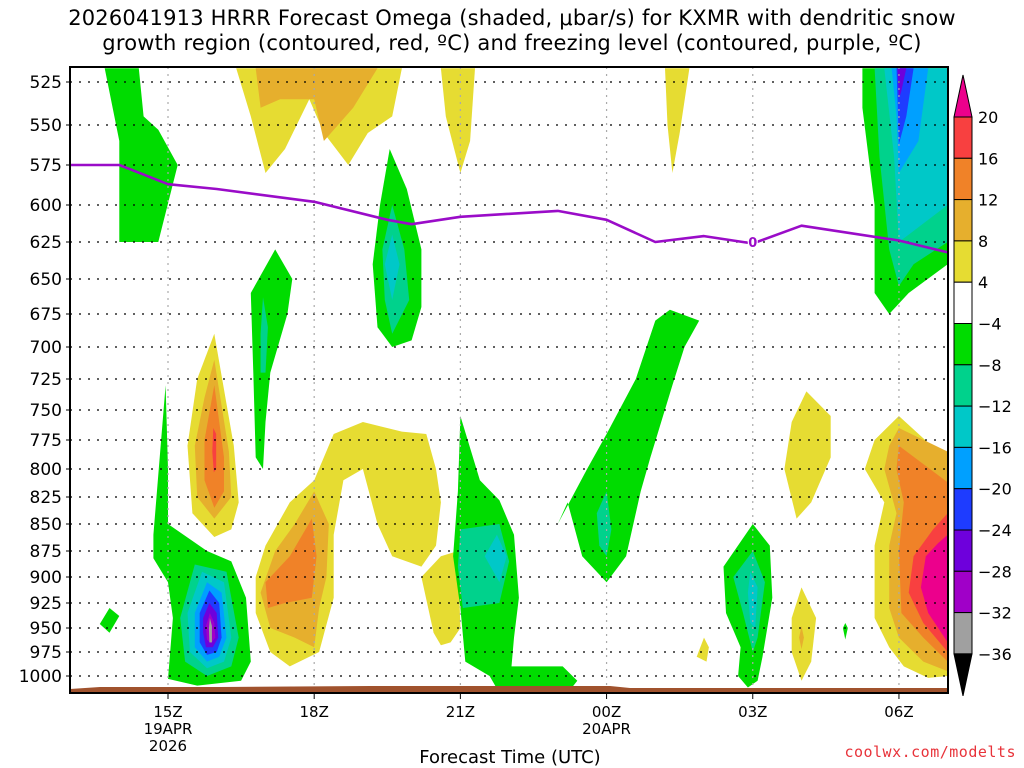 Image resolution: width=1024 pixels, height=768 pixels. What do you see at coordinates (46, 206) in the screenshot?
I see `y-tick-label: 600` at bounding box center [46, 206].